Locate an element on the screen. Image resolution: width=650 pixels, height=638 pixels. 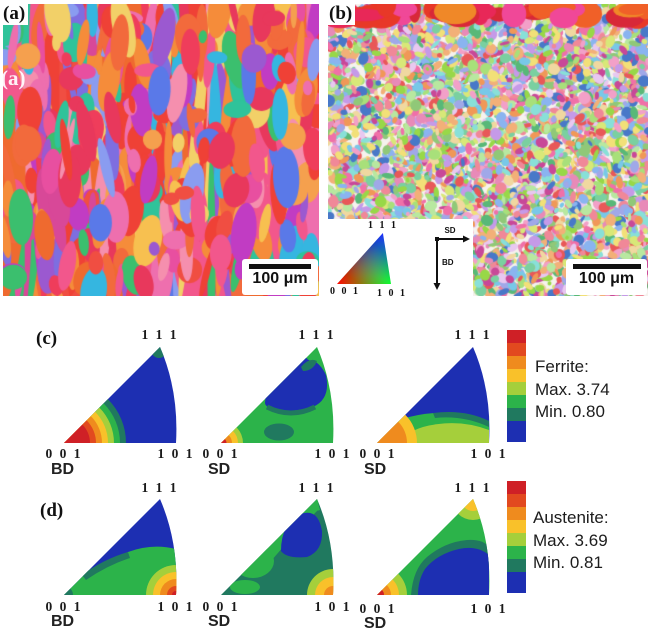
pole-figure-austenite-bd is located at coordinates (120, 547).